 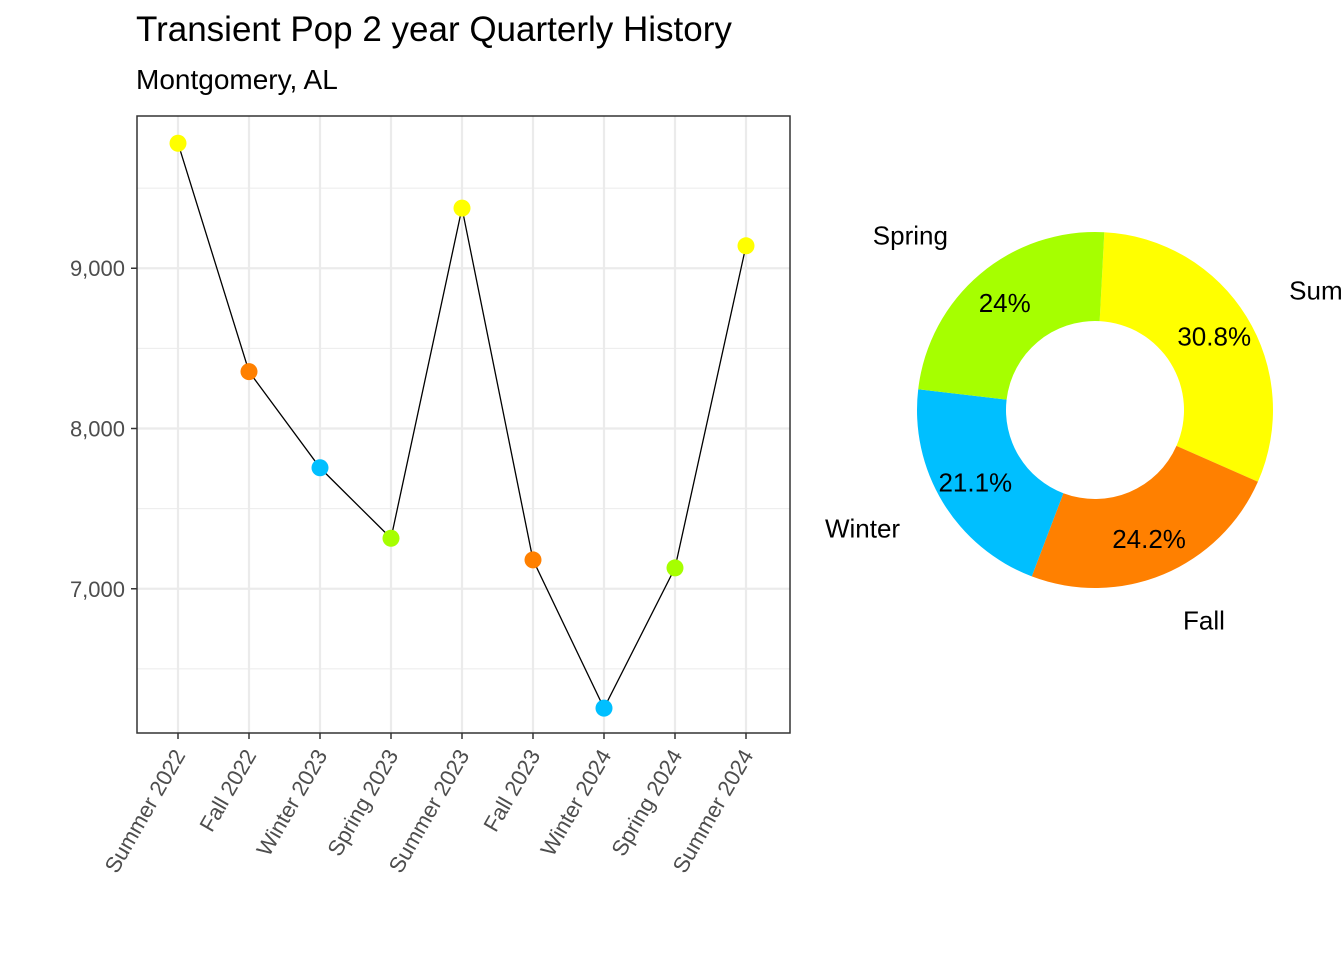 I want to click on slice-percent-label: 30.8%, so click(x=1214, y=337).